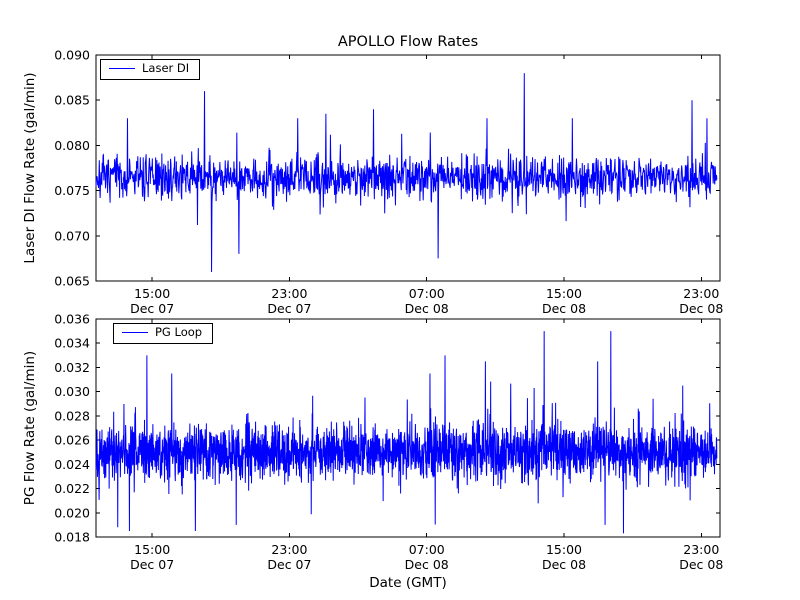 This screenshot has width=800, height=600. Describe the element at coordinates (166, 68) in the screenshot. I see `legend-label: Laser DI` at that location.